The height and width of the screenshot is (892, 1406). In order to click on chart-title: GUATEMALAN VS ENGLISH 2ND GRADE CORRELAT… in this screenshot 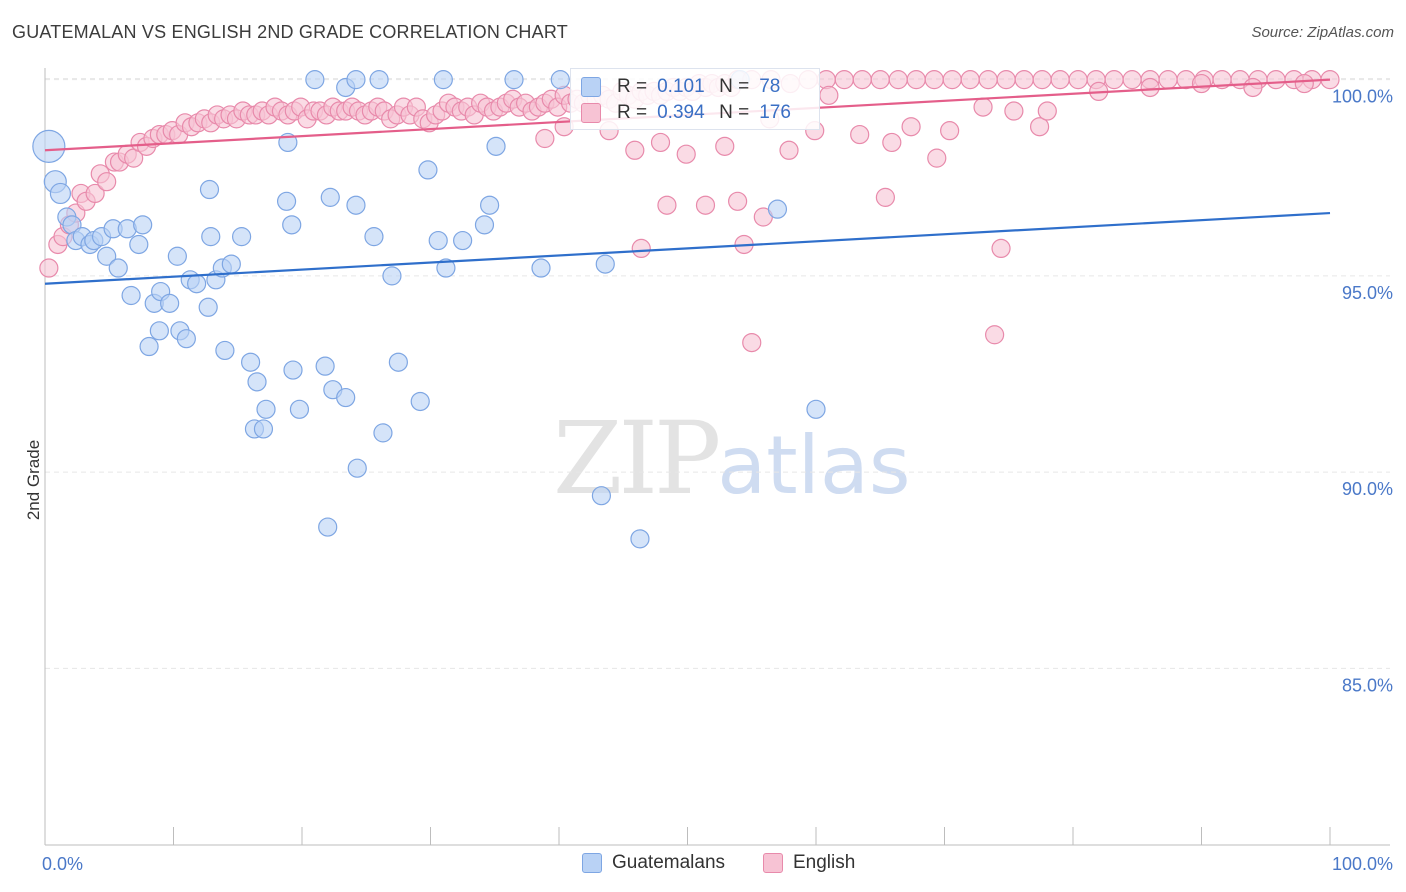, I will do `click(290, 32)`.